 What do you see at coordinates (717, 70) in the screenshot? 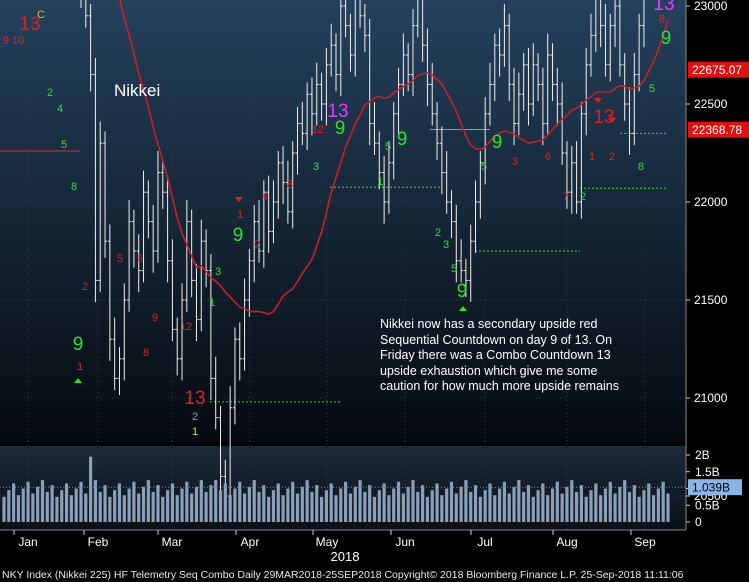
I see `price-tag-label: 22675.07` at bounding box center [717, 70].